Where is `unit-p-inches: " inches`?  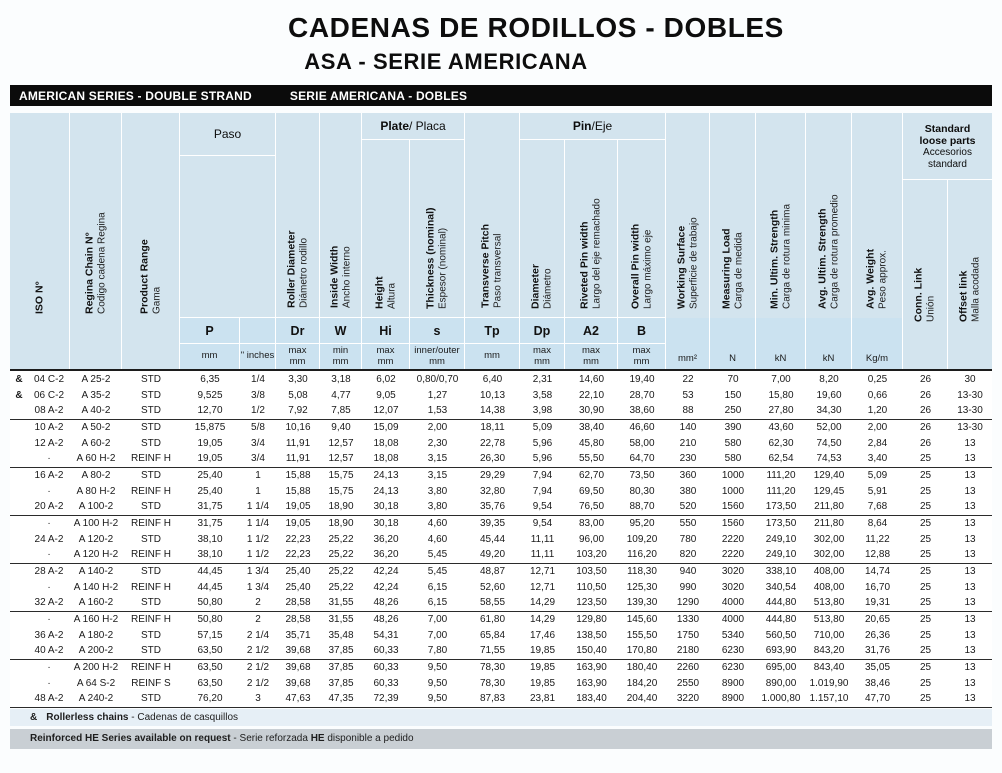 unit-p-inches: " inches is located at coordinates (258, 356).